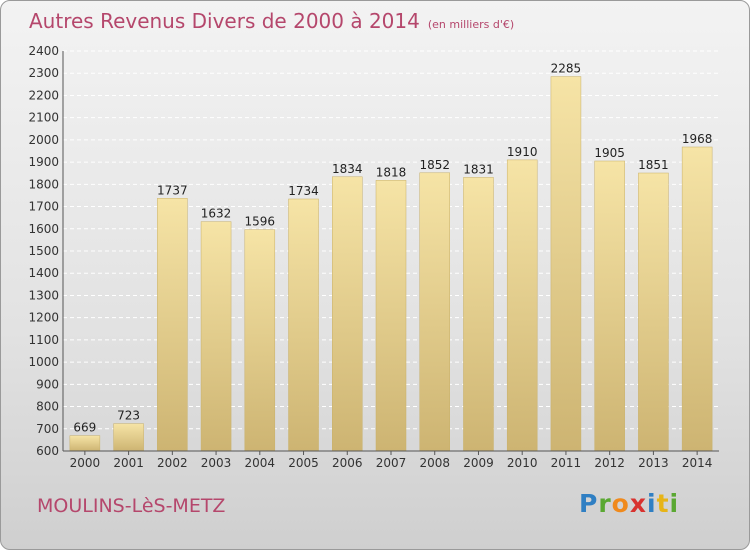  Describe the element at coordinates (478, 314) in the screenshot. I see `bar-2009` at that location.